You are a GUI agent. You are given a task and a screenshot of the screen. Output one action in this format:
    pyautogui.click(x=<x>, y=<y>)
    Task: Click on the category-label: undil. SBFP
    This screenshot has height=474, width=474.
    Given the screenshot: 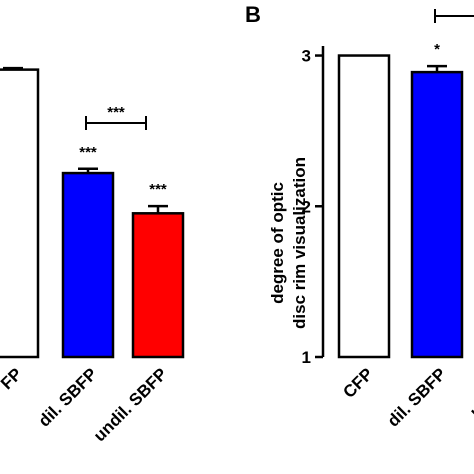 What is the action you would take?
    pyautogui.click(x=130, y=404)
    